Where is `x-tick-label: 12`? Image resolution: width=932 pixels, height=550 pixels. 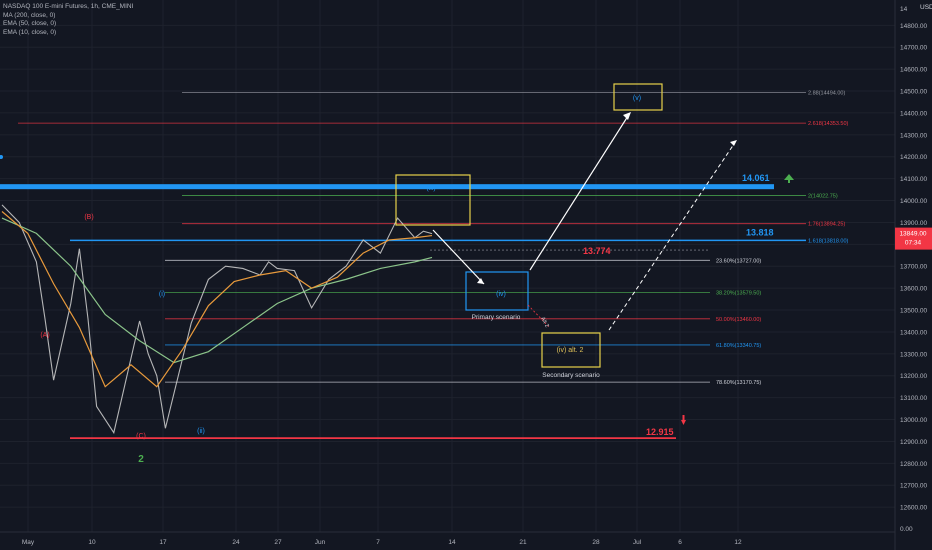 x-tick-label: 12 is located at coordinates (738, 542).